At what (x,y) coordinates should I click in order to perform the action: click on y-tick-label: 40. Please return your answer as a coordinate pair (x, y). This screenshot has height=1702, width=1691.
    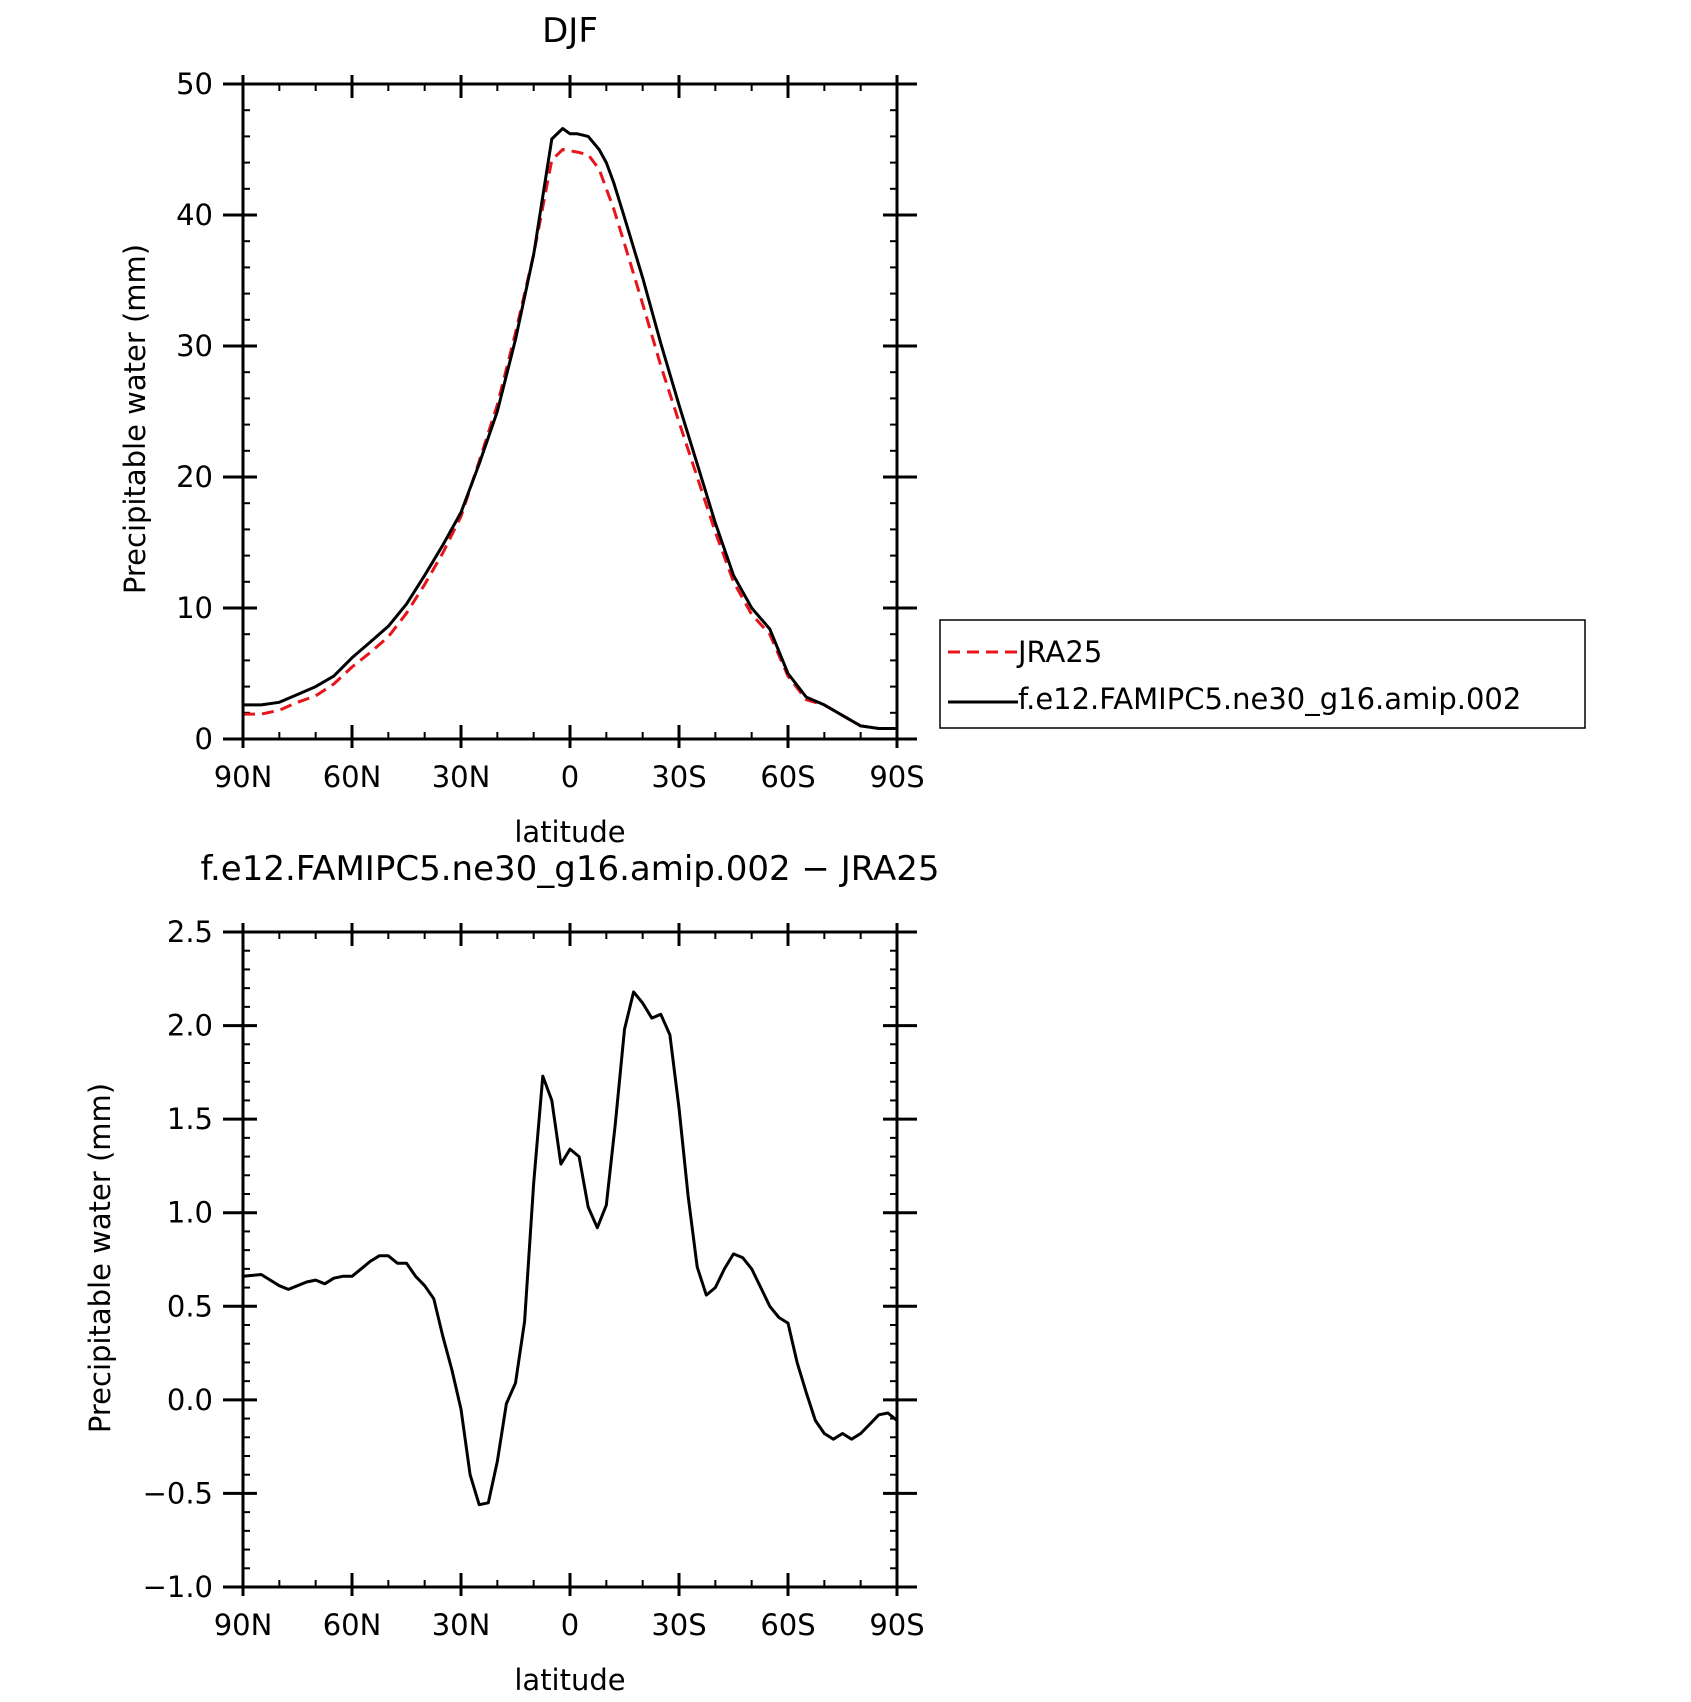
    Looking at the image, I should click on (194, 215).